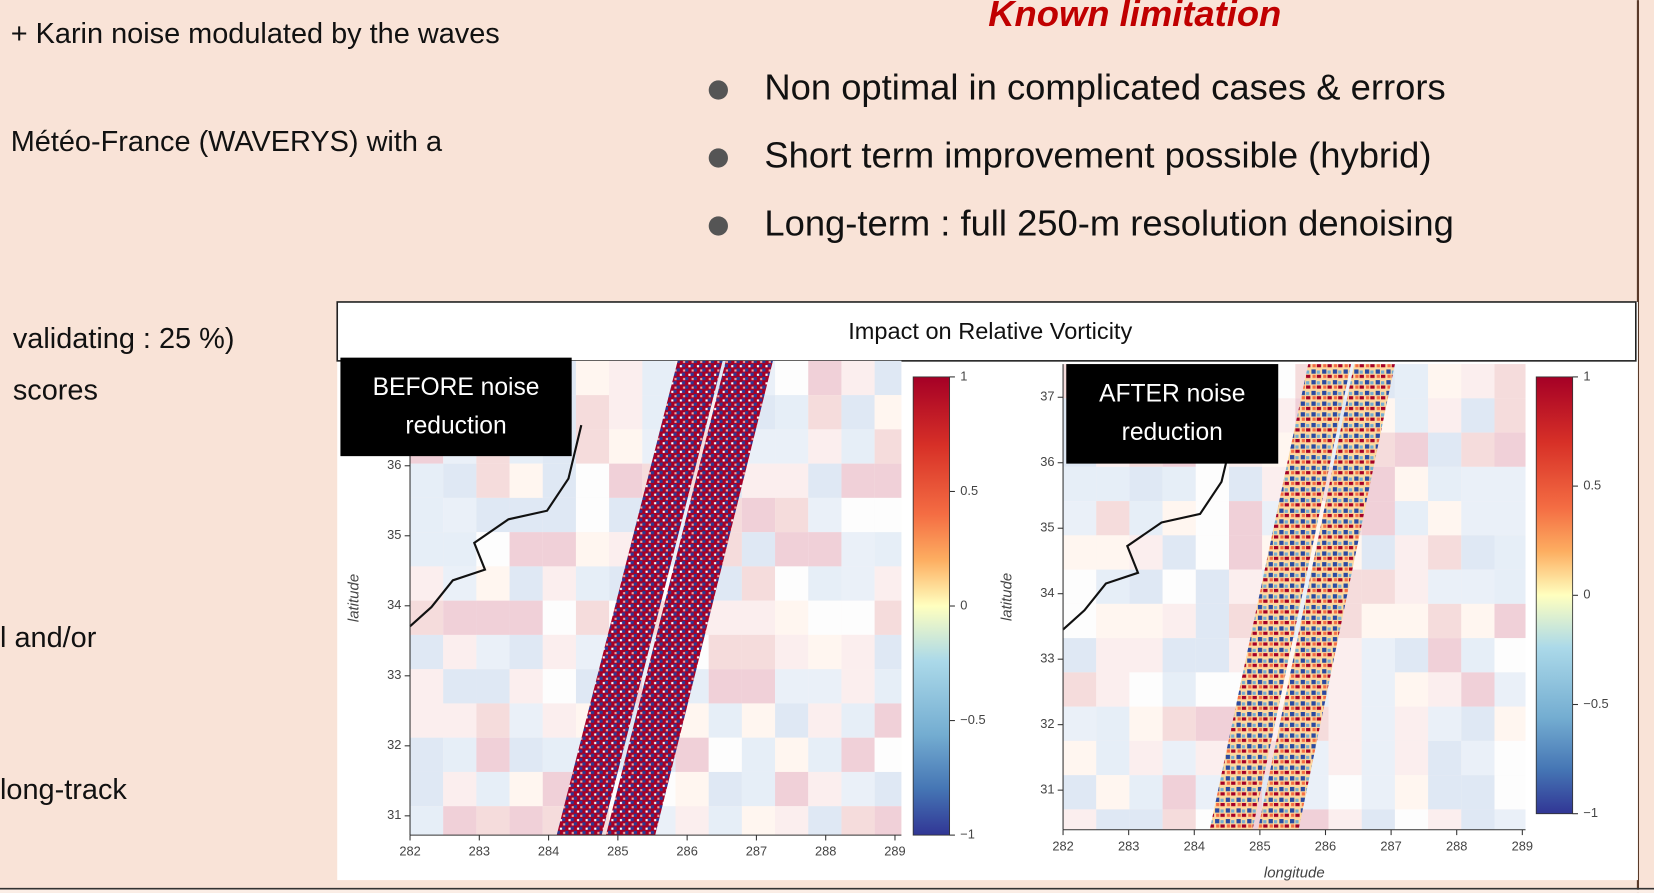  Describe the element at coordinates (394, 464) in the screenshot. I see `y-tick-label: 36` at that location.